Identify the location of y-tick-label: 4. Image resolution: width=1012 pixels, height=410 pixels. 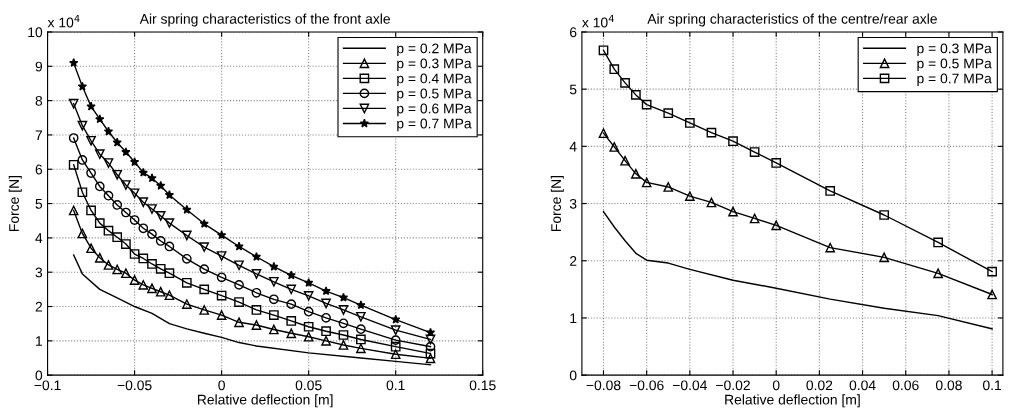
(39, 238).